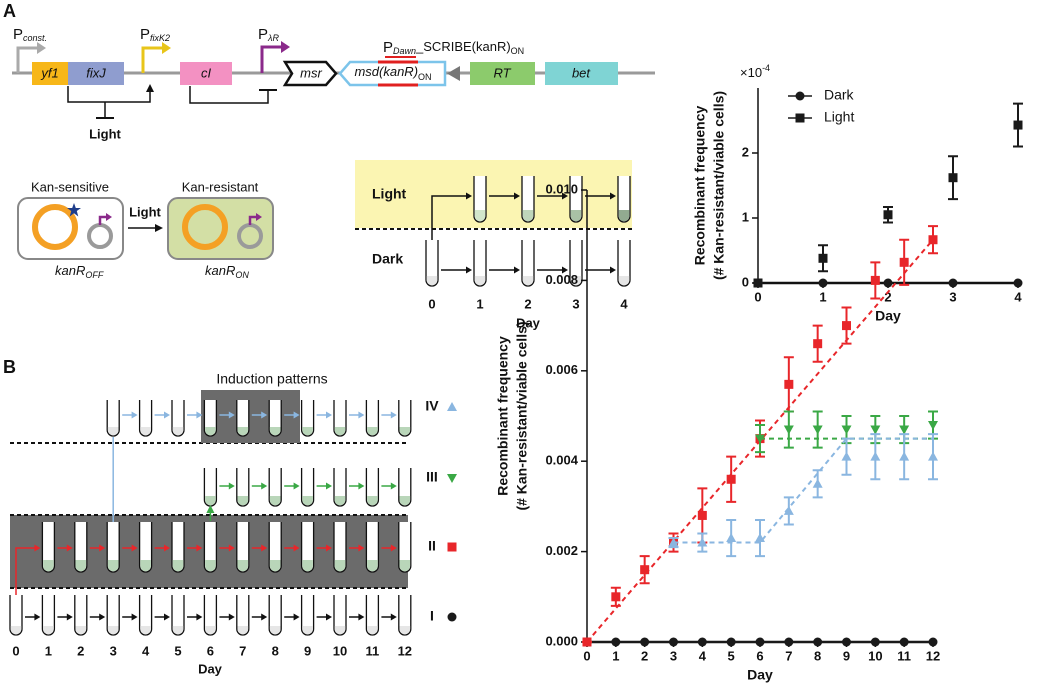 This screenshot has height=693, width=1050. What do you see at coordinates (615, 655) in the screenshot?
I see `x-tick-label: 1` at bounding box center [615, 655].